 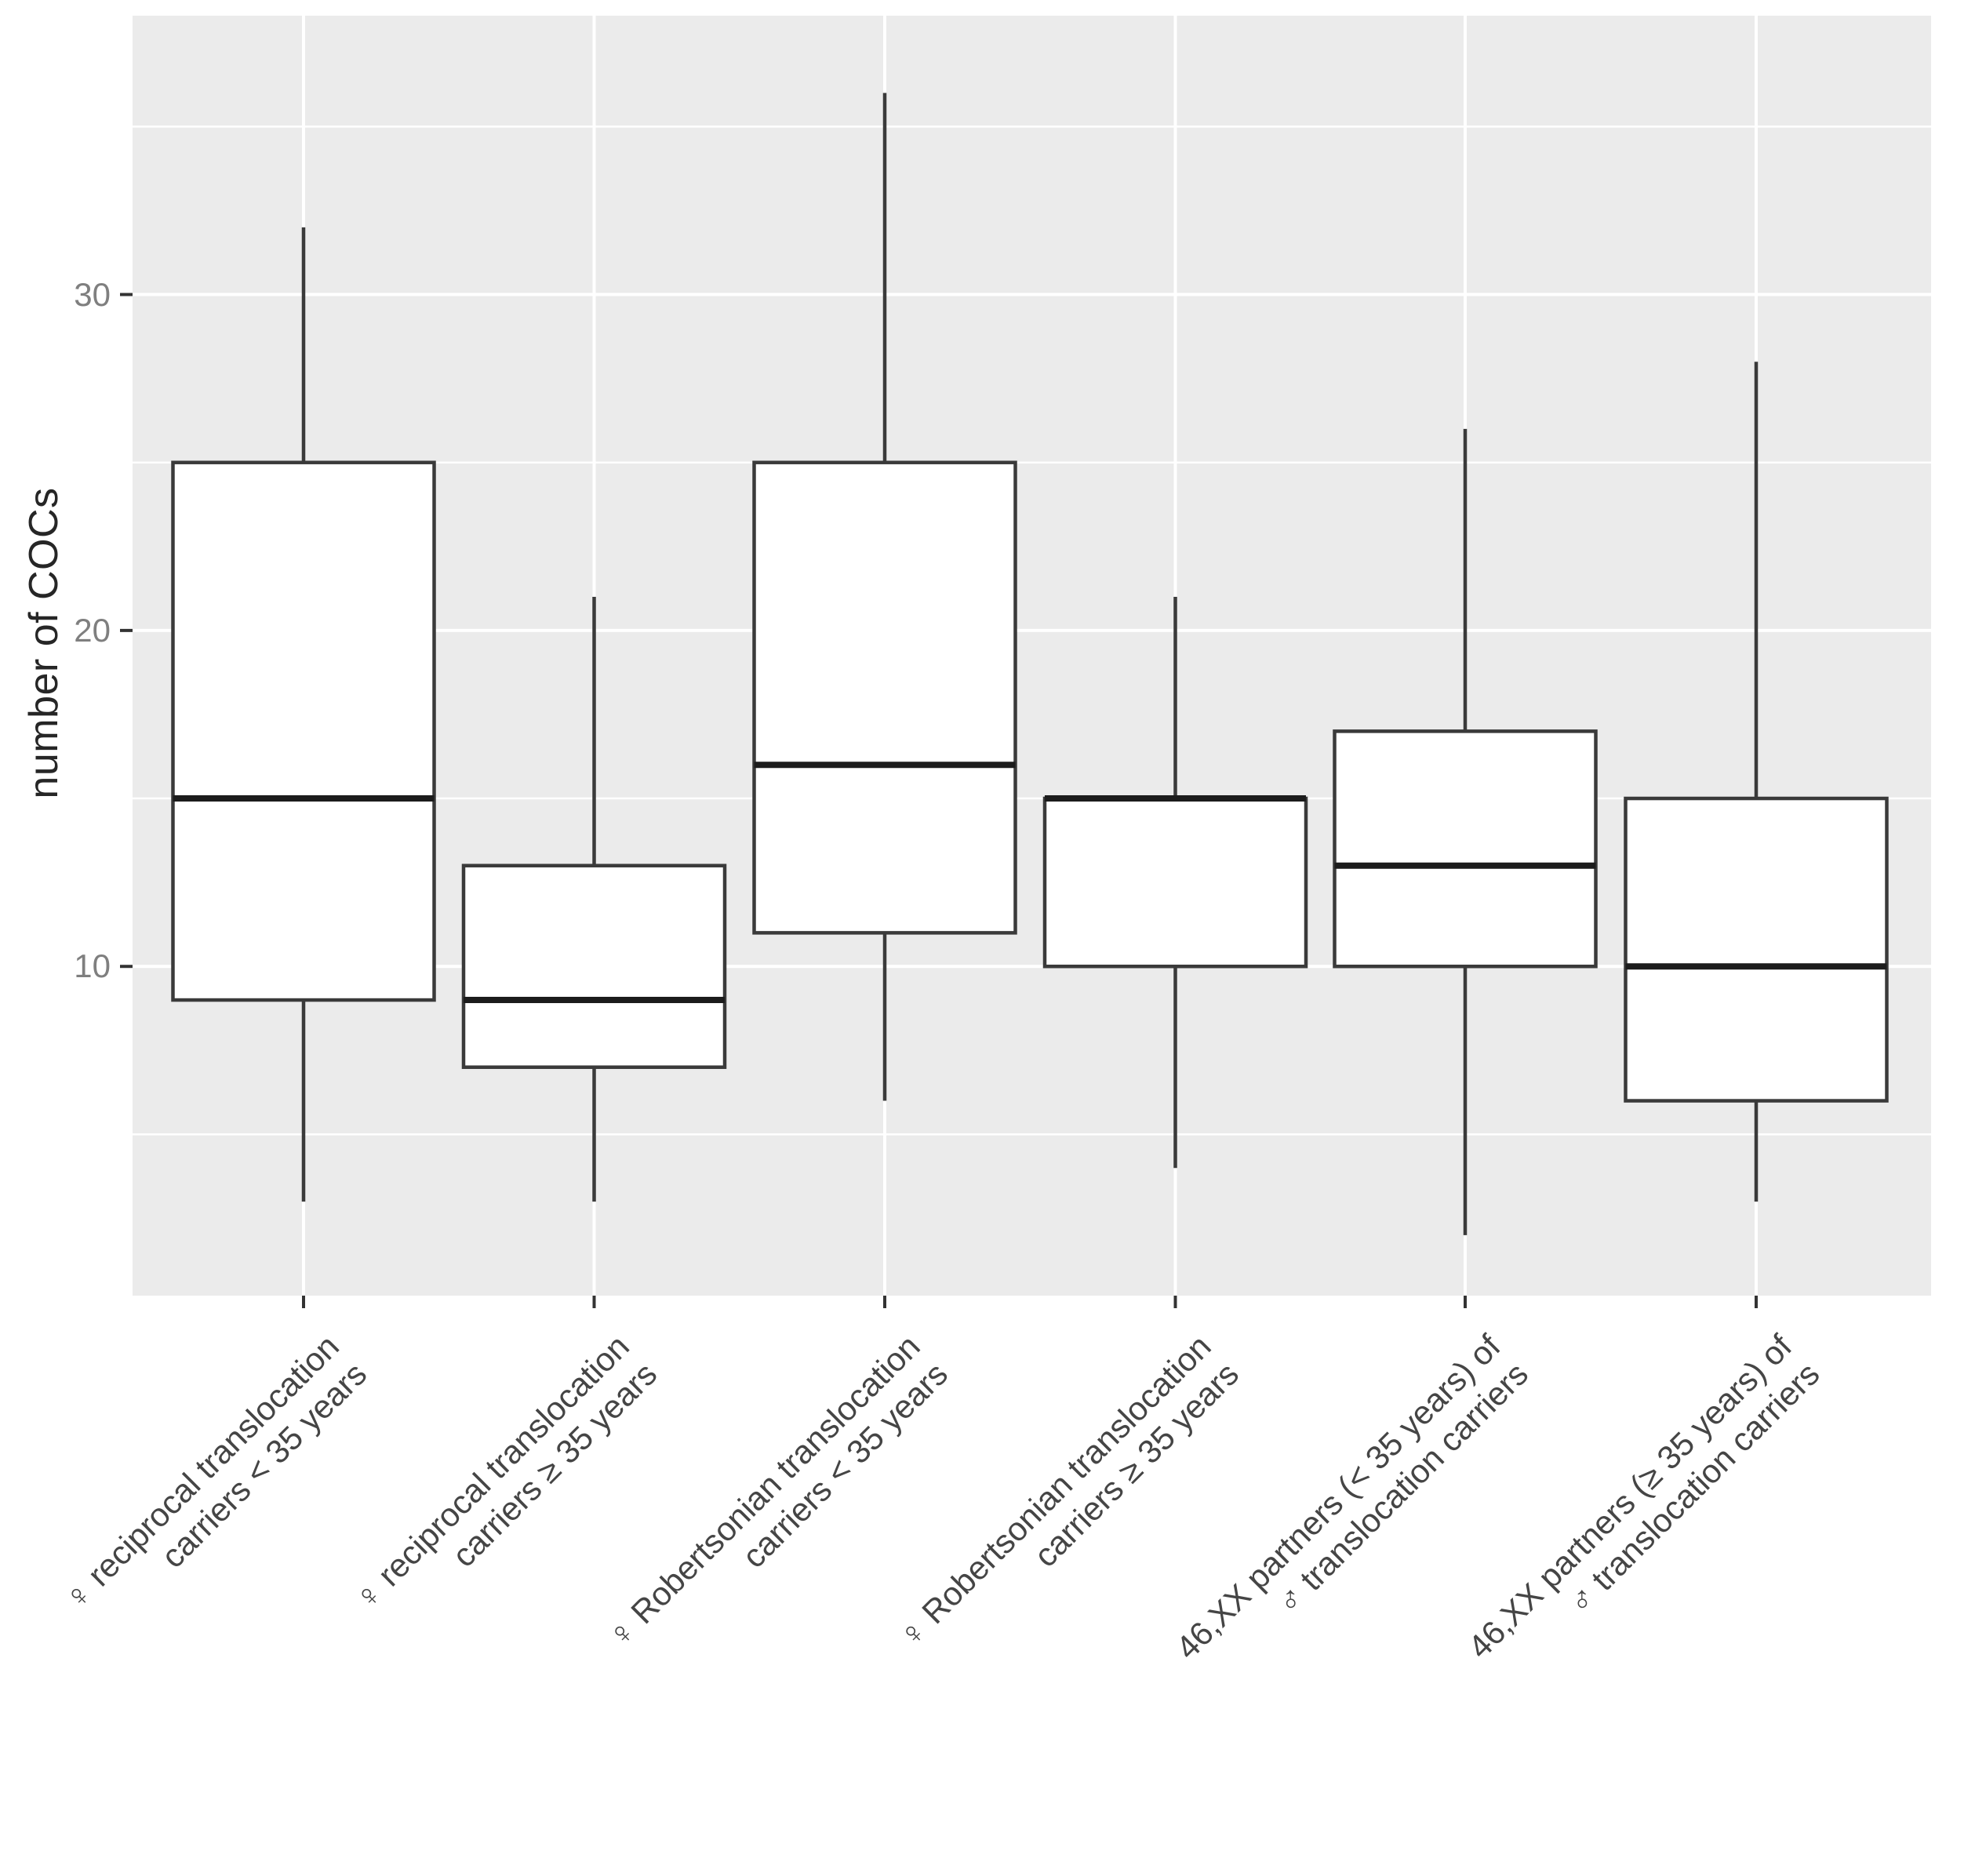 What do you see at coordinates (92, 630) in the screenshot?
I see `y-tick-label: 20` at bounding box center [92, 630].